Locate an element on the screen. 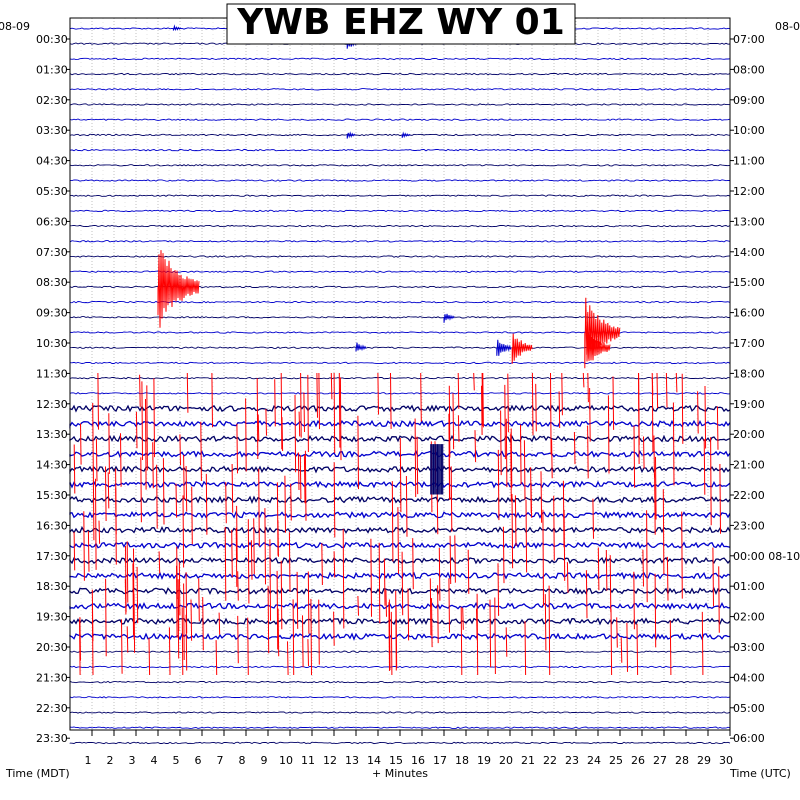 The height and width of the screenshot is (800, 800). right-time-label: 04:00 is located at coordinates (749, 677).